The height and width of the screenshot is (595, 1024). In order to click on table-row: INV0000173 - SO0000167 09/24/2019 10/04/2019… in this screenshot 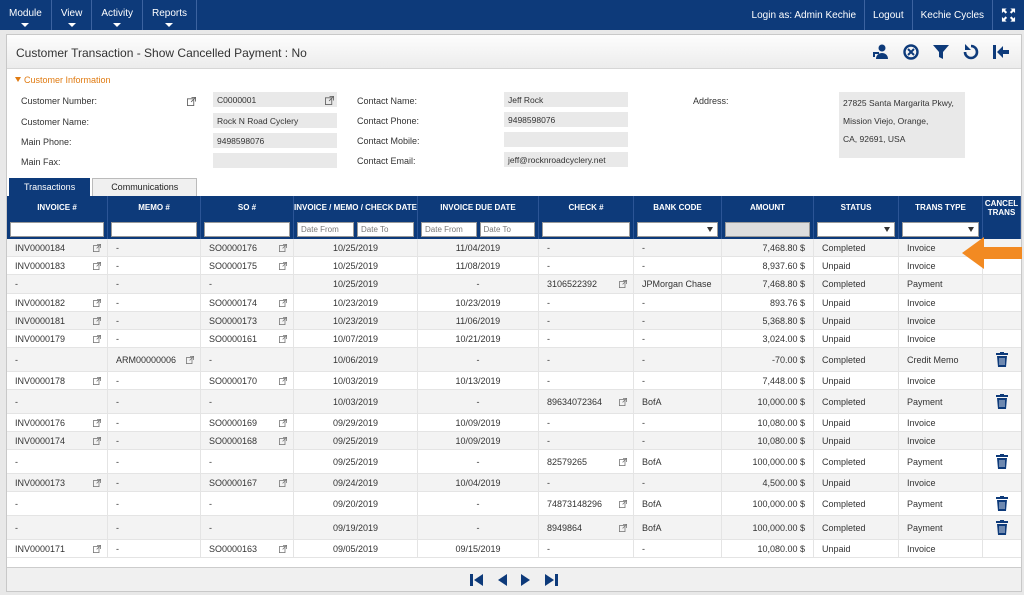, I will do `click(514, 483)`.